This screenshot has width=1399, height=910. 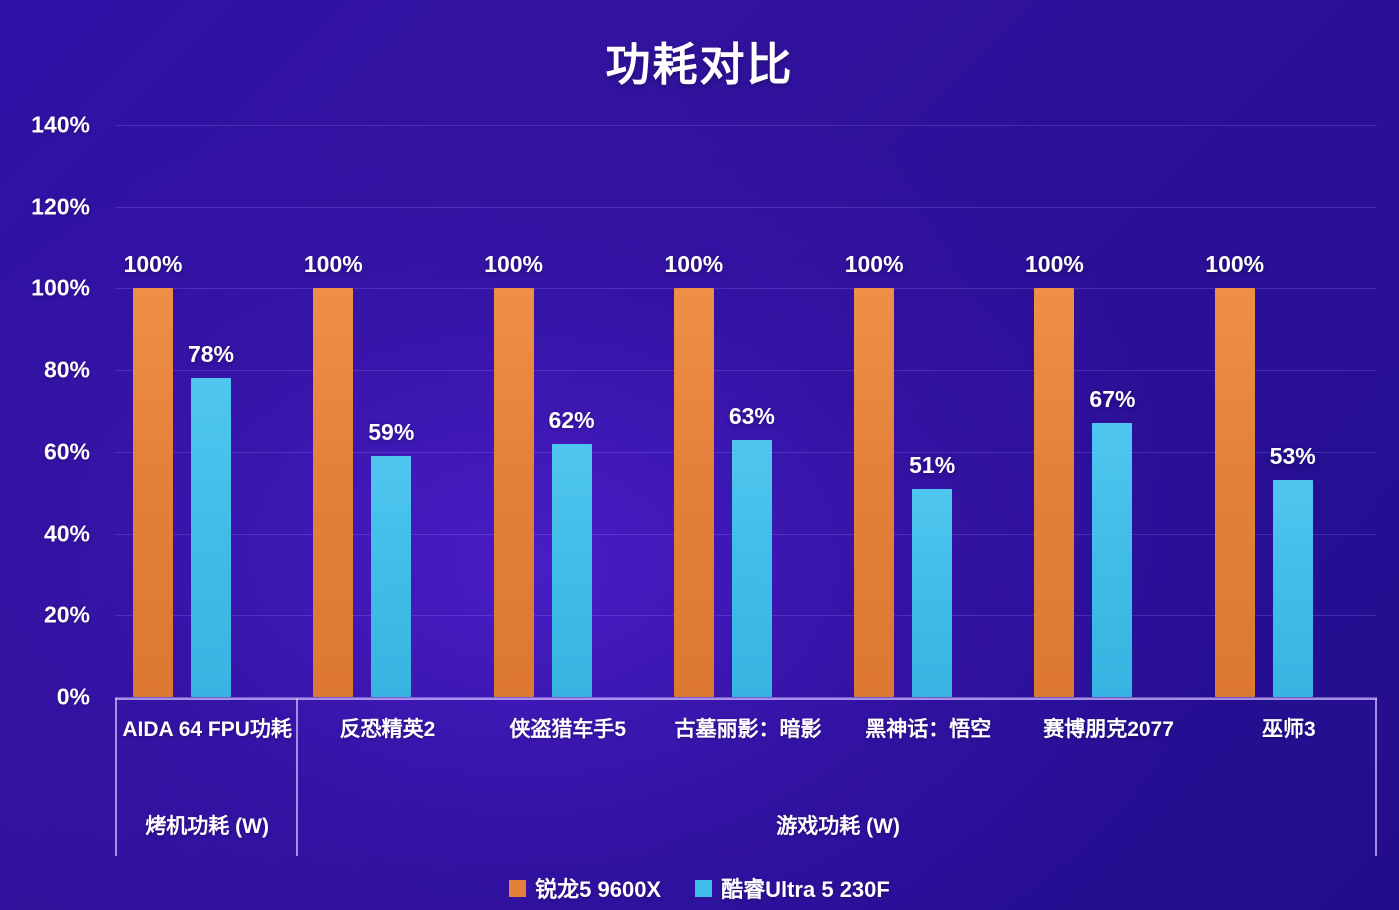 What do you see at coordinates (1112, 399) in the screenshot?
I see `bar-value-label: 67%` at bounding box center [1112, 399].